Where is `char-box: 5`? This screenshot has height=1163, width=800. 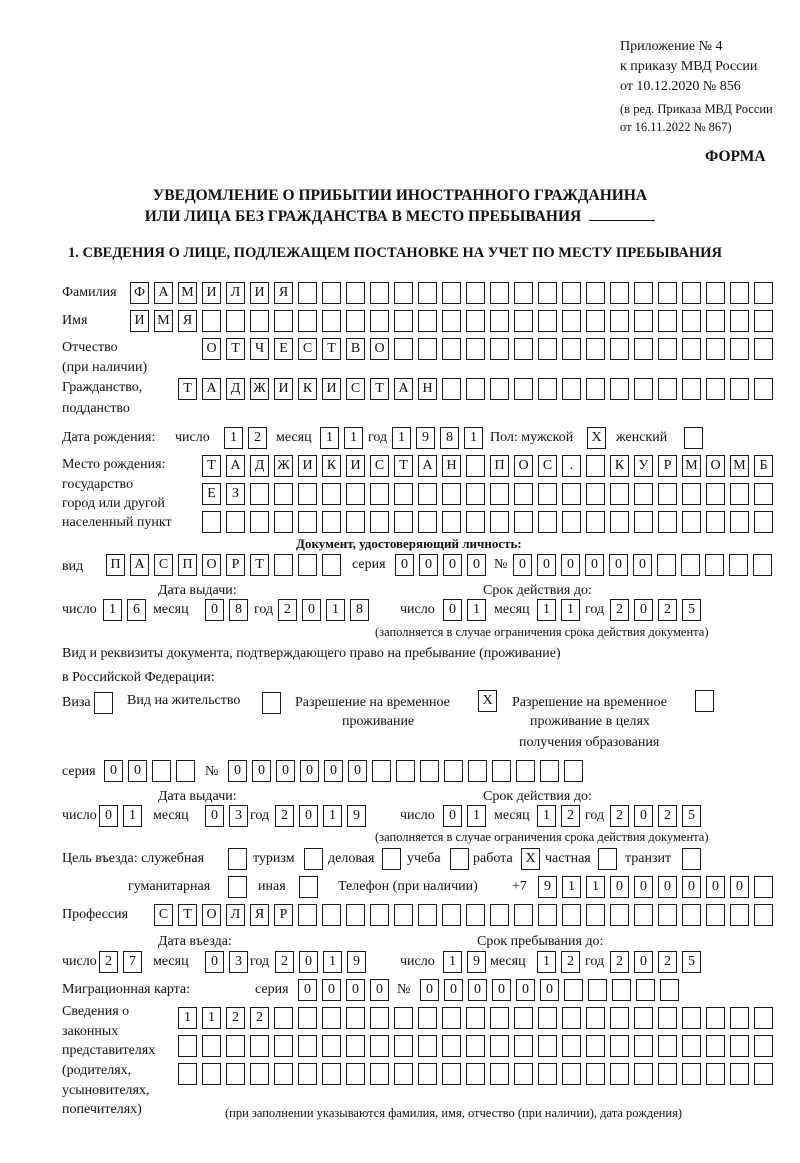
char-box: 5 is located at coordinates (691, 962).